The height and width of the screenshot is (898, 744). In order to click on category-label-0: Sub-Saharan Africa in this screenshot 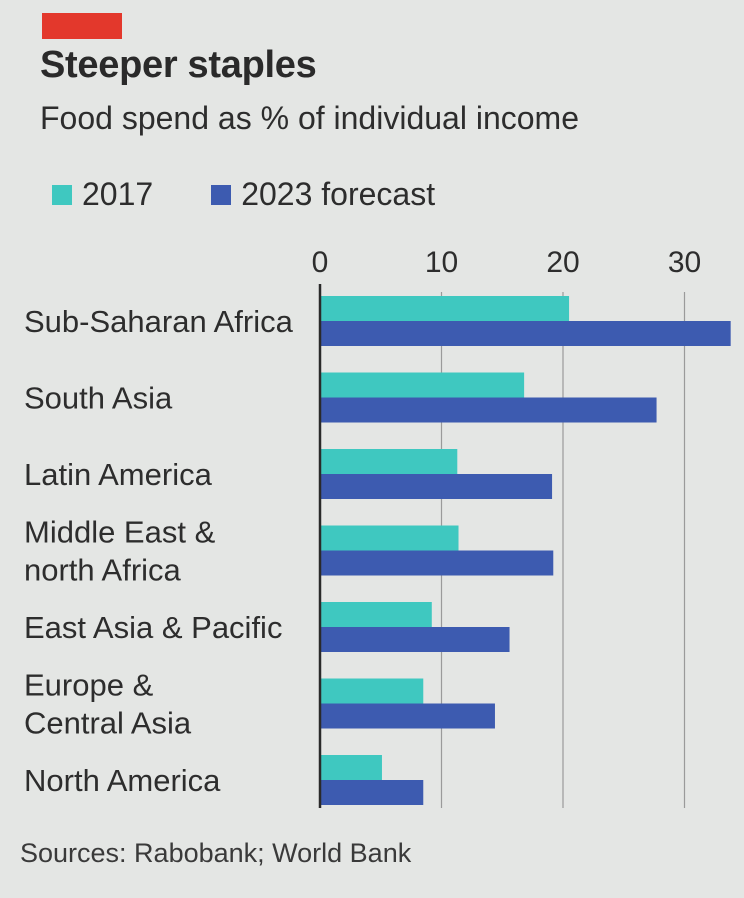, I will do `click(159, 321)`.